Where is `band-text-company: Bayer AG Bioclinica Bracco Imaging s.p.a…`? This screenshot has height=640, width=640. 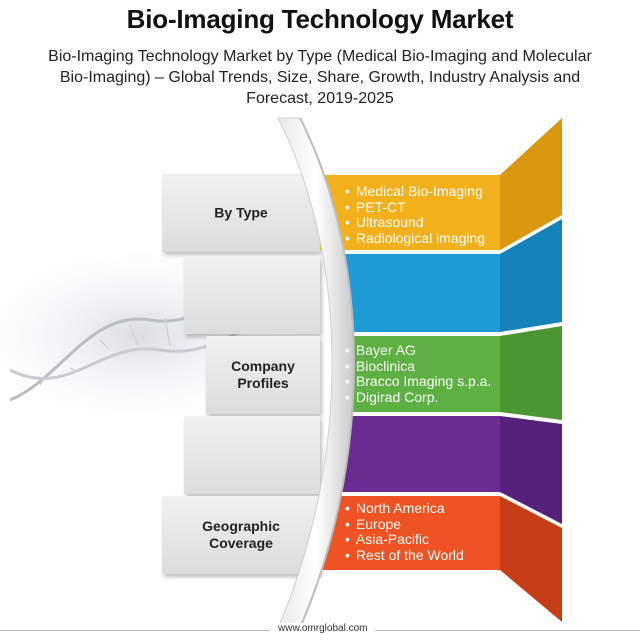 band-text-company: Bayer AG Bioclinica Bracco Imaging s.p.a… is located at coordinates (418, 374).